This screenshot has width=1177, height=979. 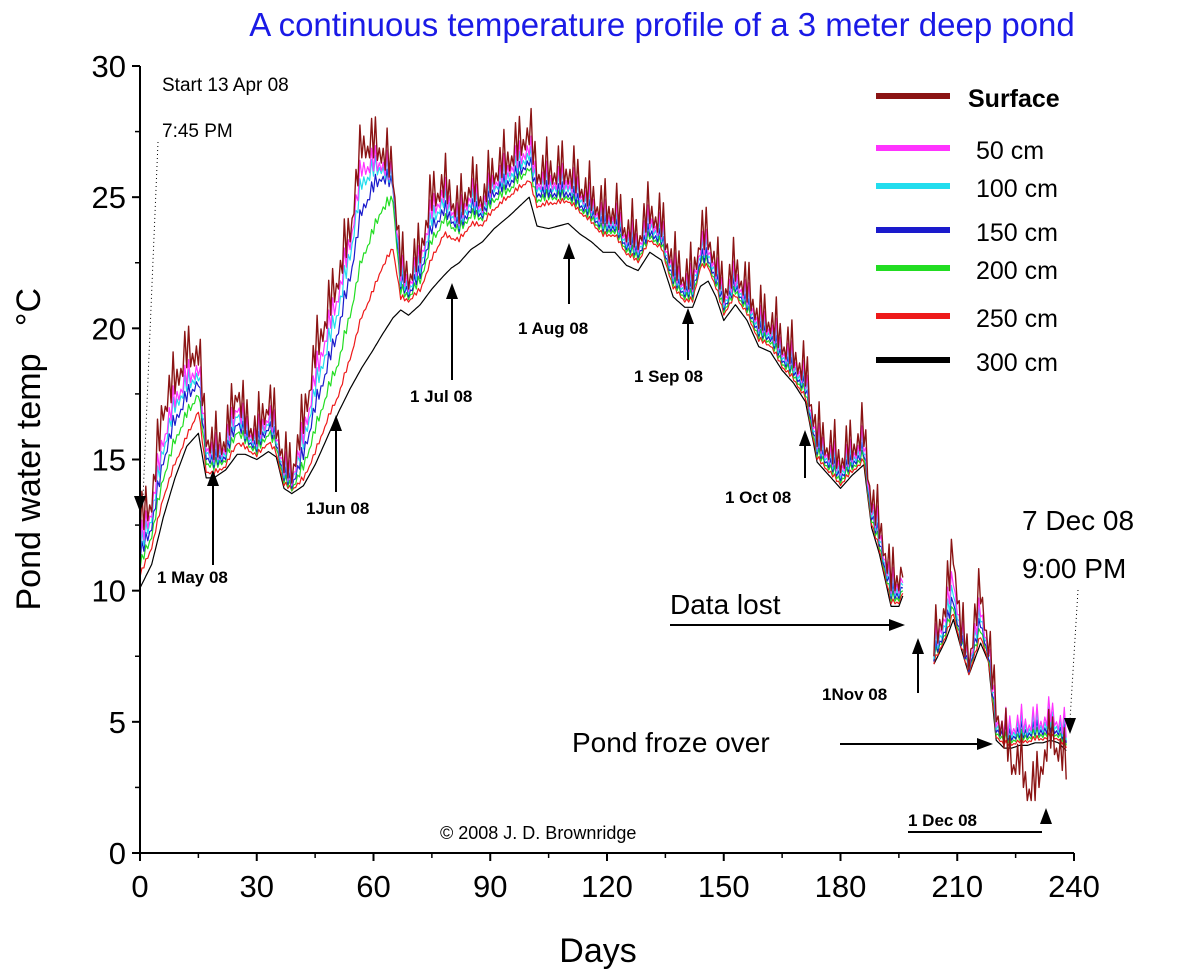 I want to click on y-axis-title: Pond water temp, so click(x=29, y=481).